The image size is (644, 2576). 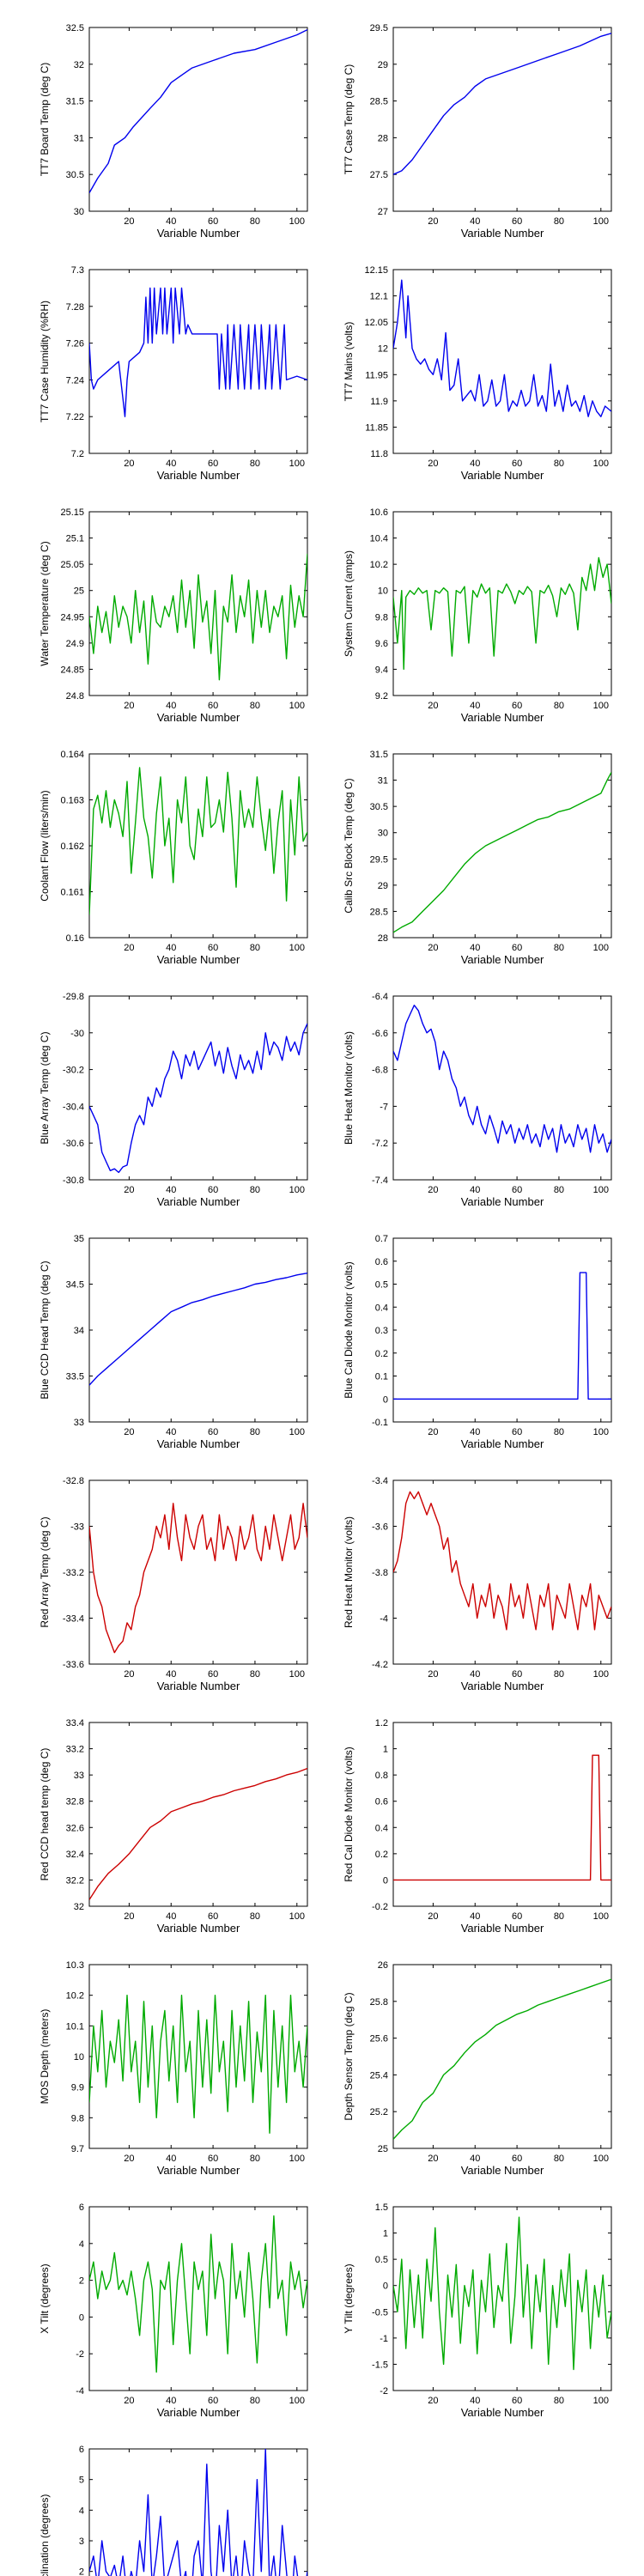 What do you see at coordinates (75, 1750) in the screenshot?
I see `y-tick-label: 33.2` at bounding box center [75, 1750].